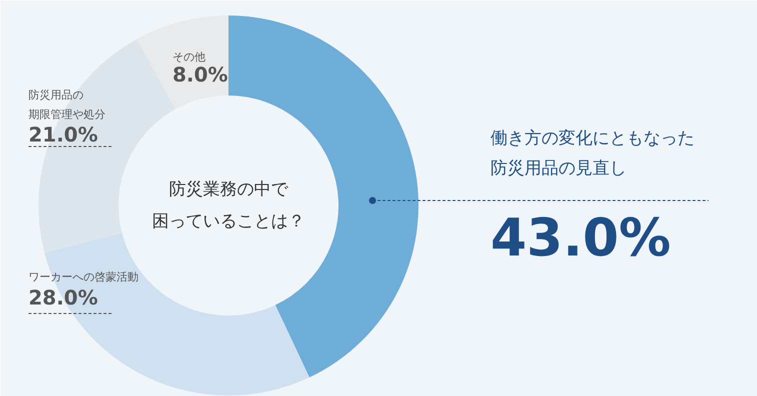 The width and height of the screenshot is (757, 396). Describe the element at coordinates (189, 57) in the screenshot. I see `slice-label: その他` at that location.